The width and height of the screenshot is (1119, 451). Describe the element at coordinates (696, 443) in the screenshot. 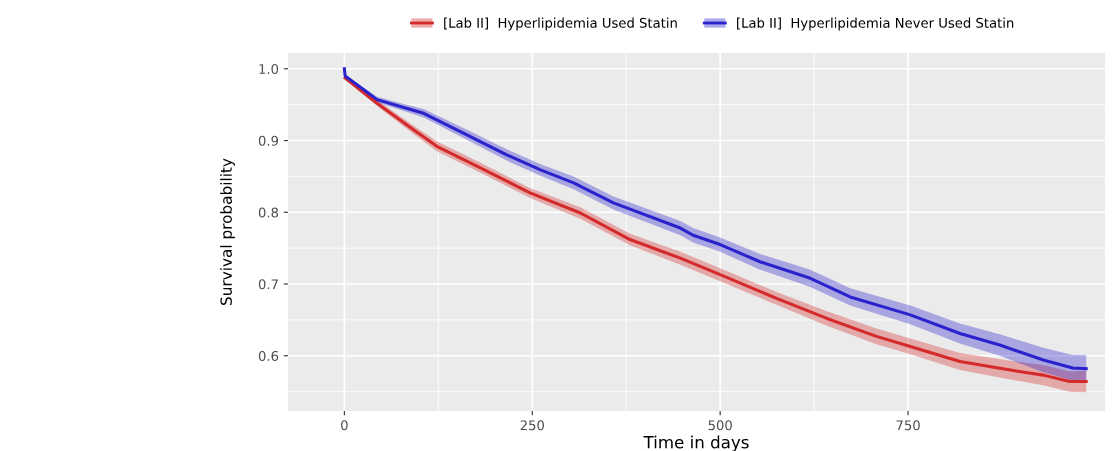

I see `x-axis-title: Time in days` at that location.